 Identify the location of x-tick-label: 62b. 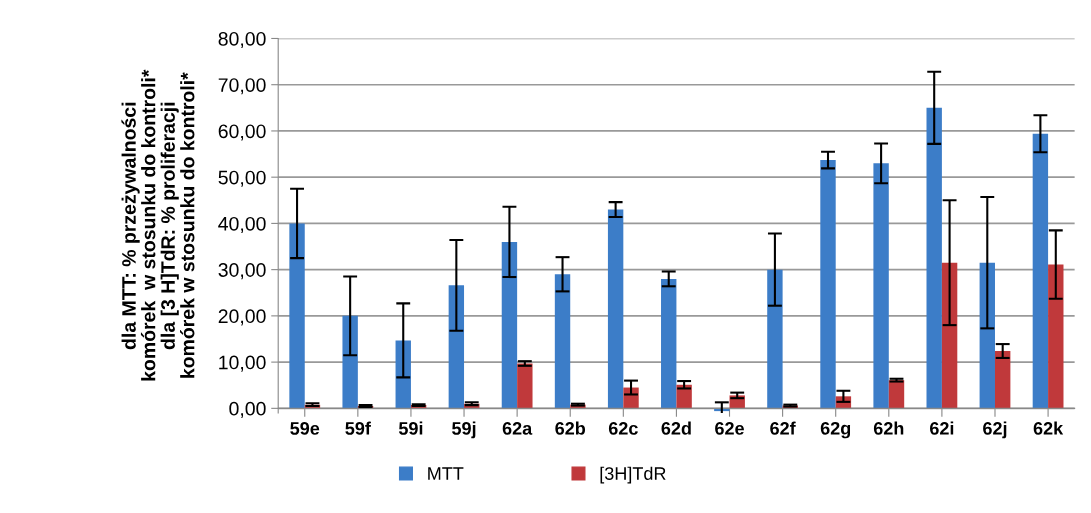
(570, 428).